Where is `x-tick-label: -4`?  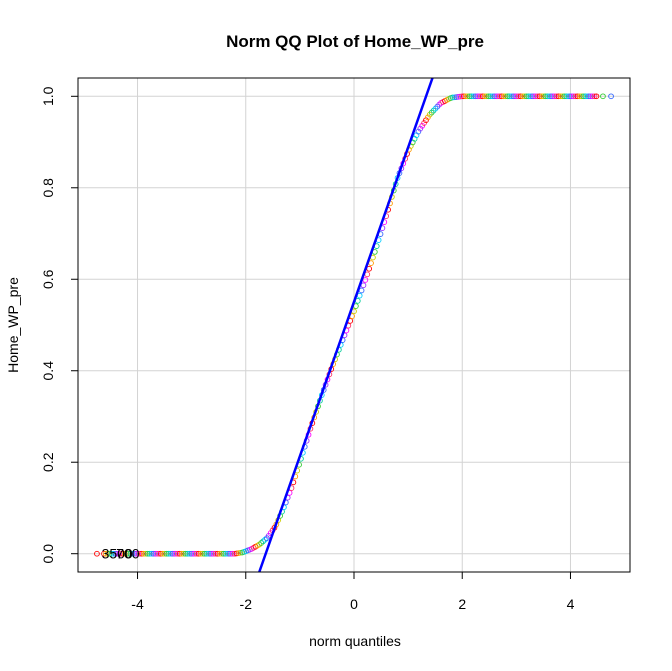
x-tick-label: -4 is located at coordinates (137, 604).